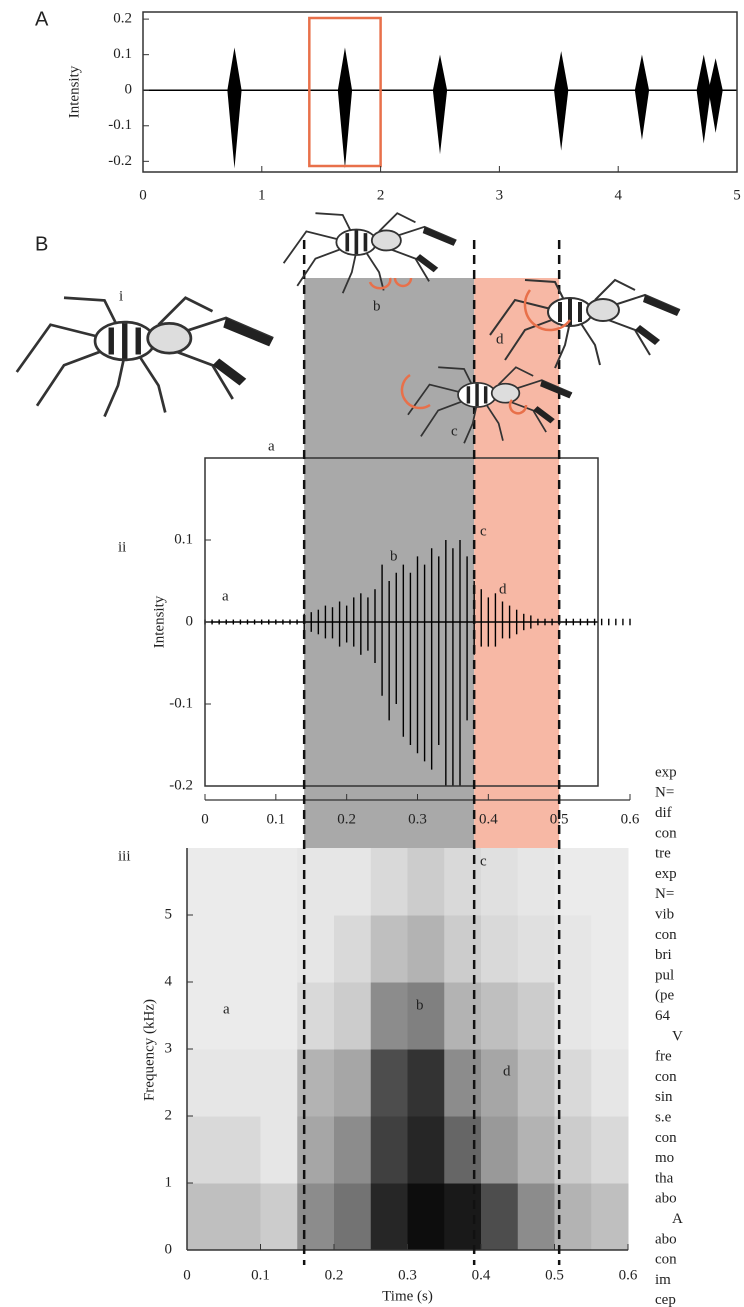 The width and height of the screenshot is (744, 1307). I want to click on annotation: b, so click(420, 1005).